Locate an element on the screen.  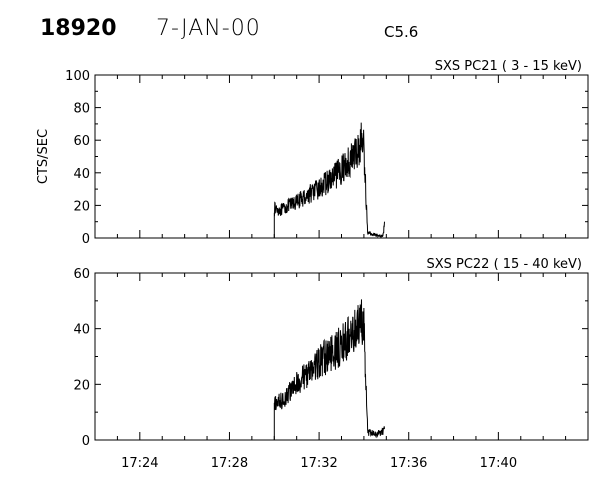
panel-title-2: SXS PC22 ( 15 - 40 keV) is located at coordinates (504, 264).